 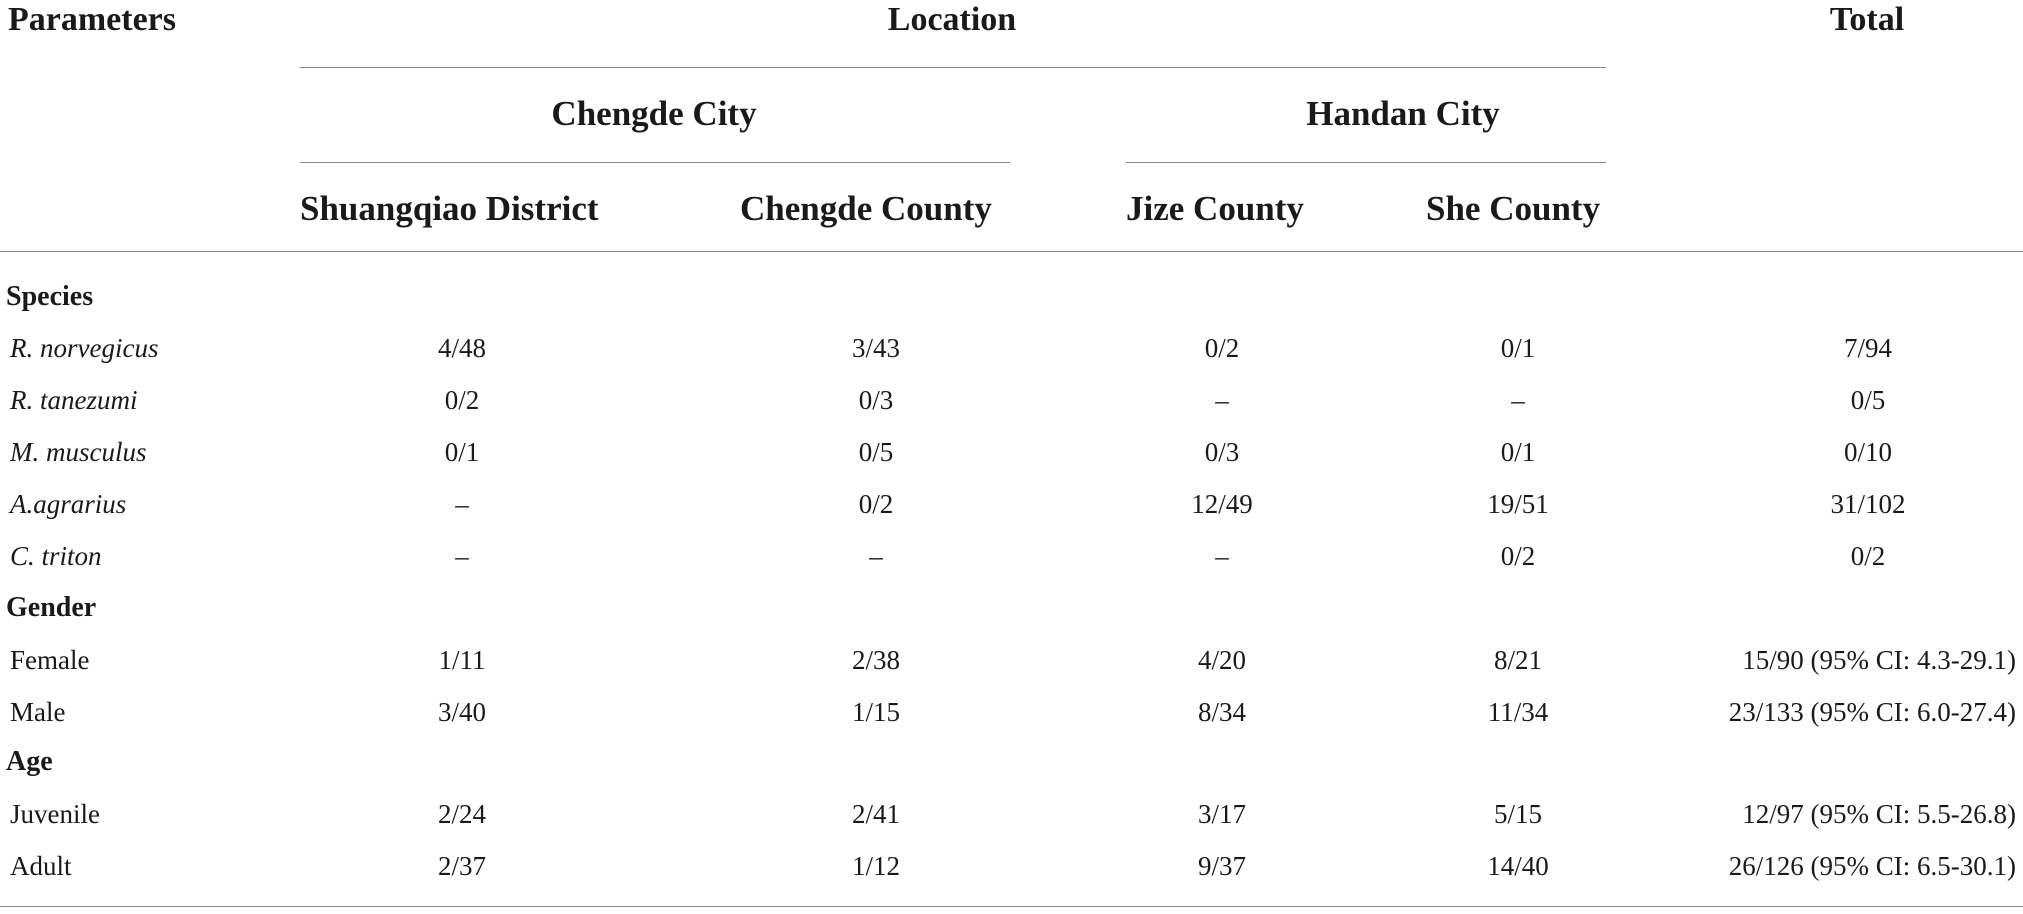 I want to click on cell-she: 11/34, so click(x=1518, y=712).